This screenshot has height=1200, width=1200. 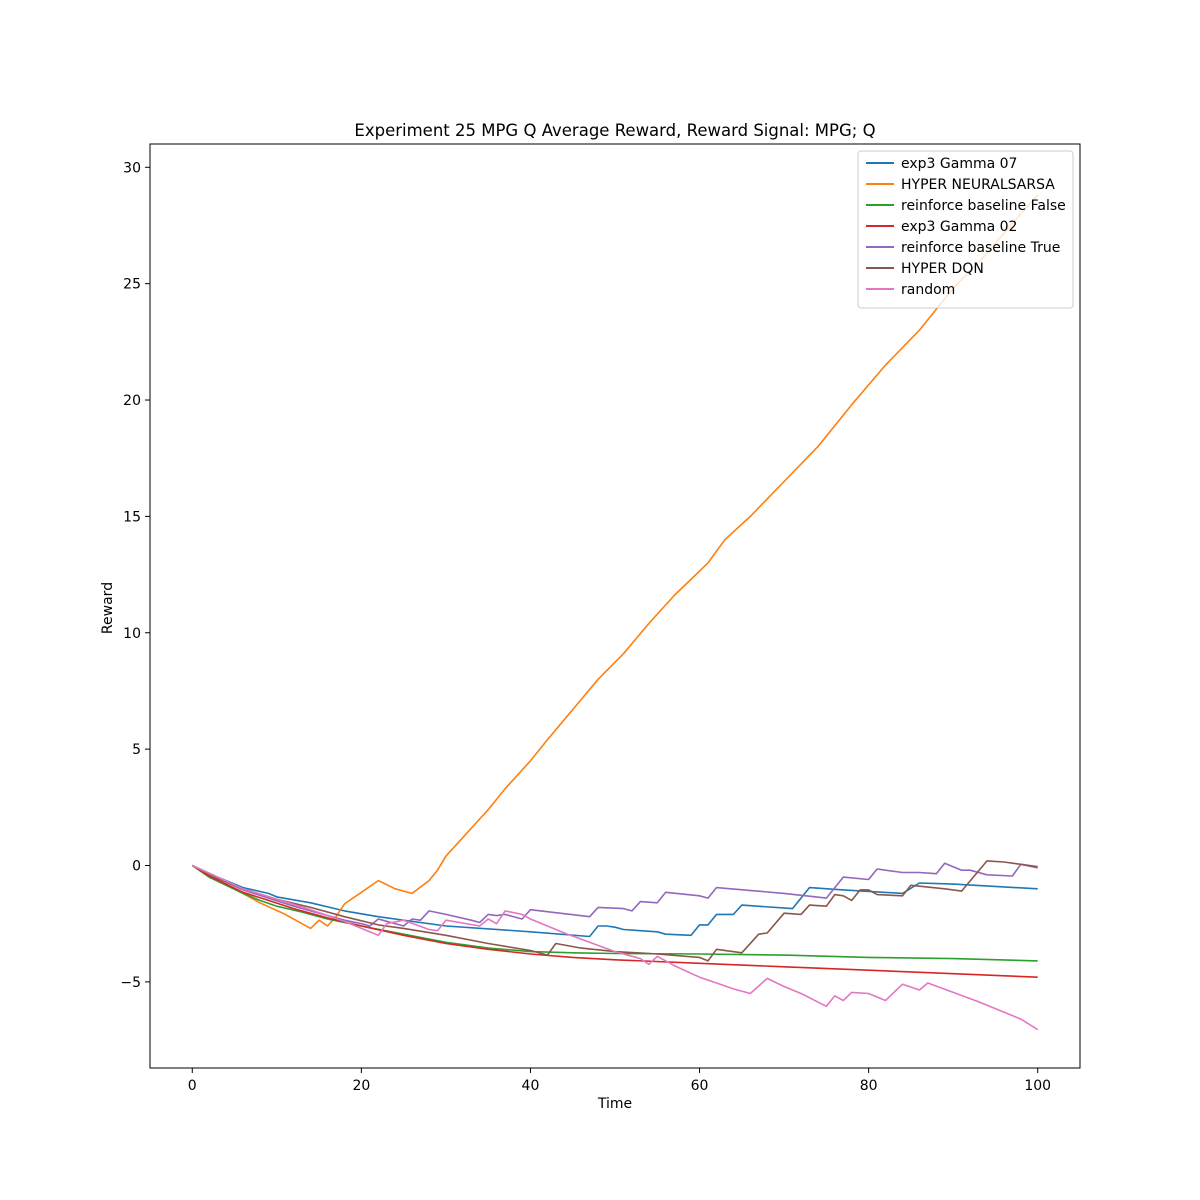 What do you see at coordinates (869, 1086) in the screenshot?
I see `x-tick-label: 80` at bounding box center [869, 1086].